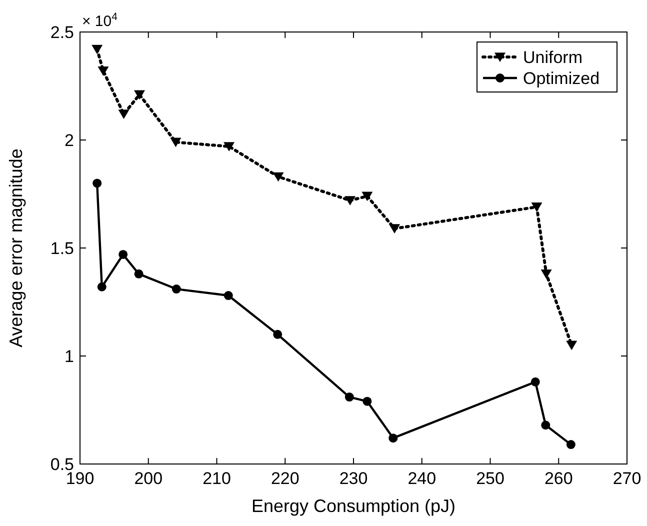 The width and height of the screenshot is (647, 526). What do you see at coordinates (353, 506) in the screenshot?
I see `x-axis-title: Energy Consumption (pJ)` at bounding box center [353, 506].